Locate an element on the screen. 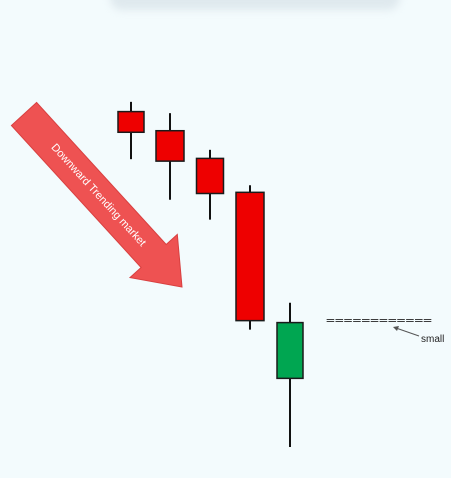 The height and width of the screenshot is (478, 451). candle-1-body is located at coordinates (131, 122).